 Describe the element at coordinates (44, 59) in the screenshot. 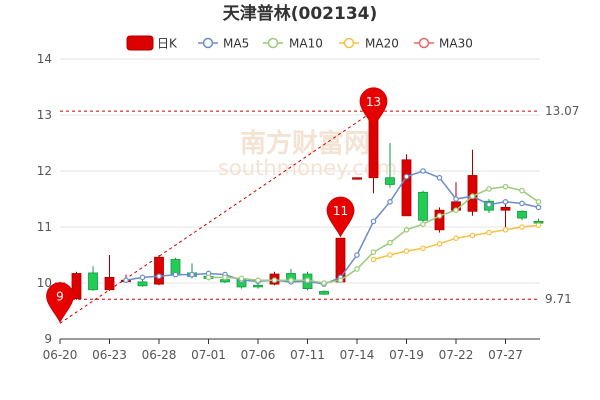

I see `y-tick-label: 14` at that location.